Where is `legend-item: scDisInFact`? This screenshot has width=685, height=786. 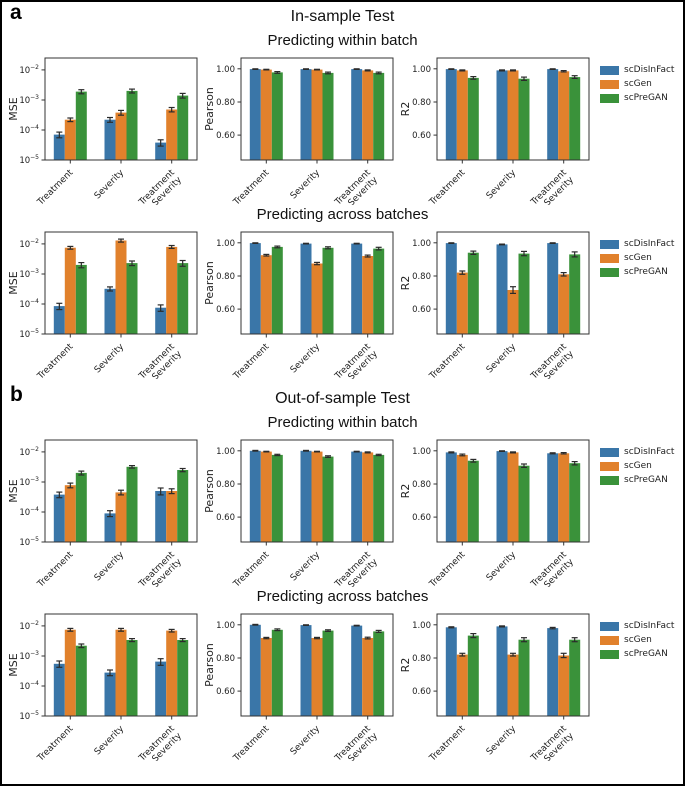 legend-item: scDisInFact is located at coordinates (640, 452).